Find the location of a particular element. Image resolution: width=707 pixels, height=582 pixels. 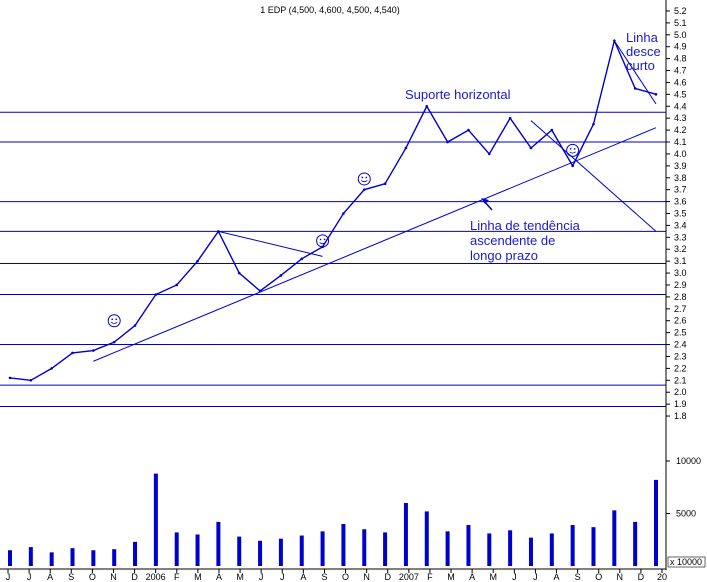

price-tick-label: 3.5 is located at coordinates (680, 214).